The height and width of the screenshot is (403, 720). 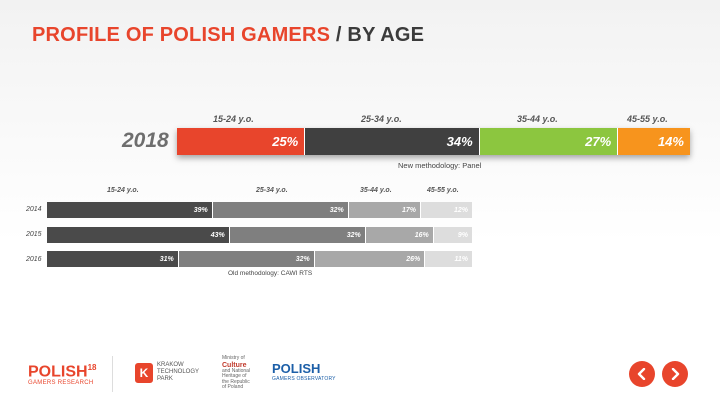 I want to click on data-label: 26%, so click(x=413, y=259).